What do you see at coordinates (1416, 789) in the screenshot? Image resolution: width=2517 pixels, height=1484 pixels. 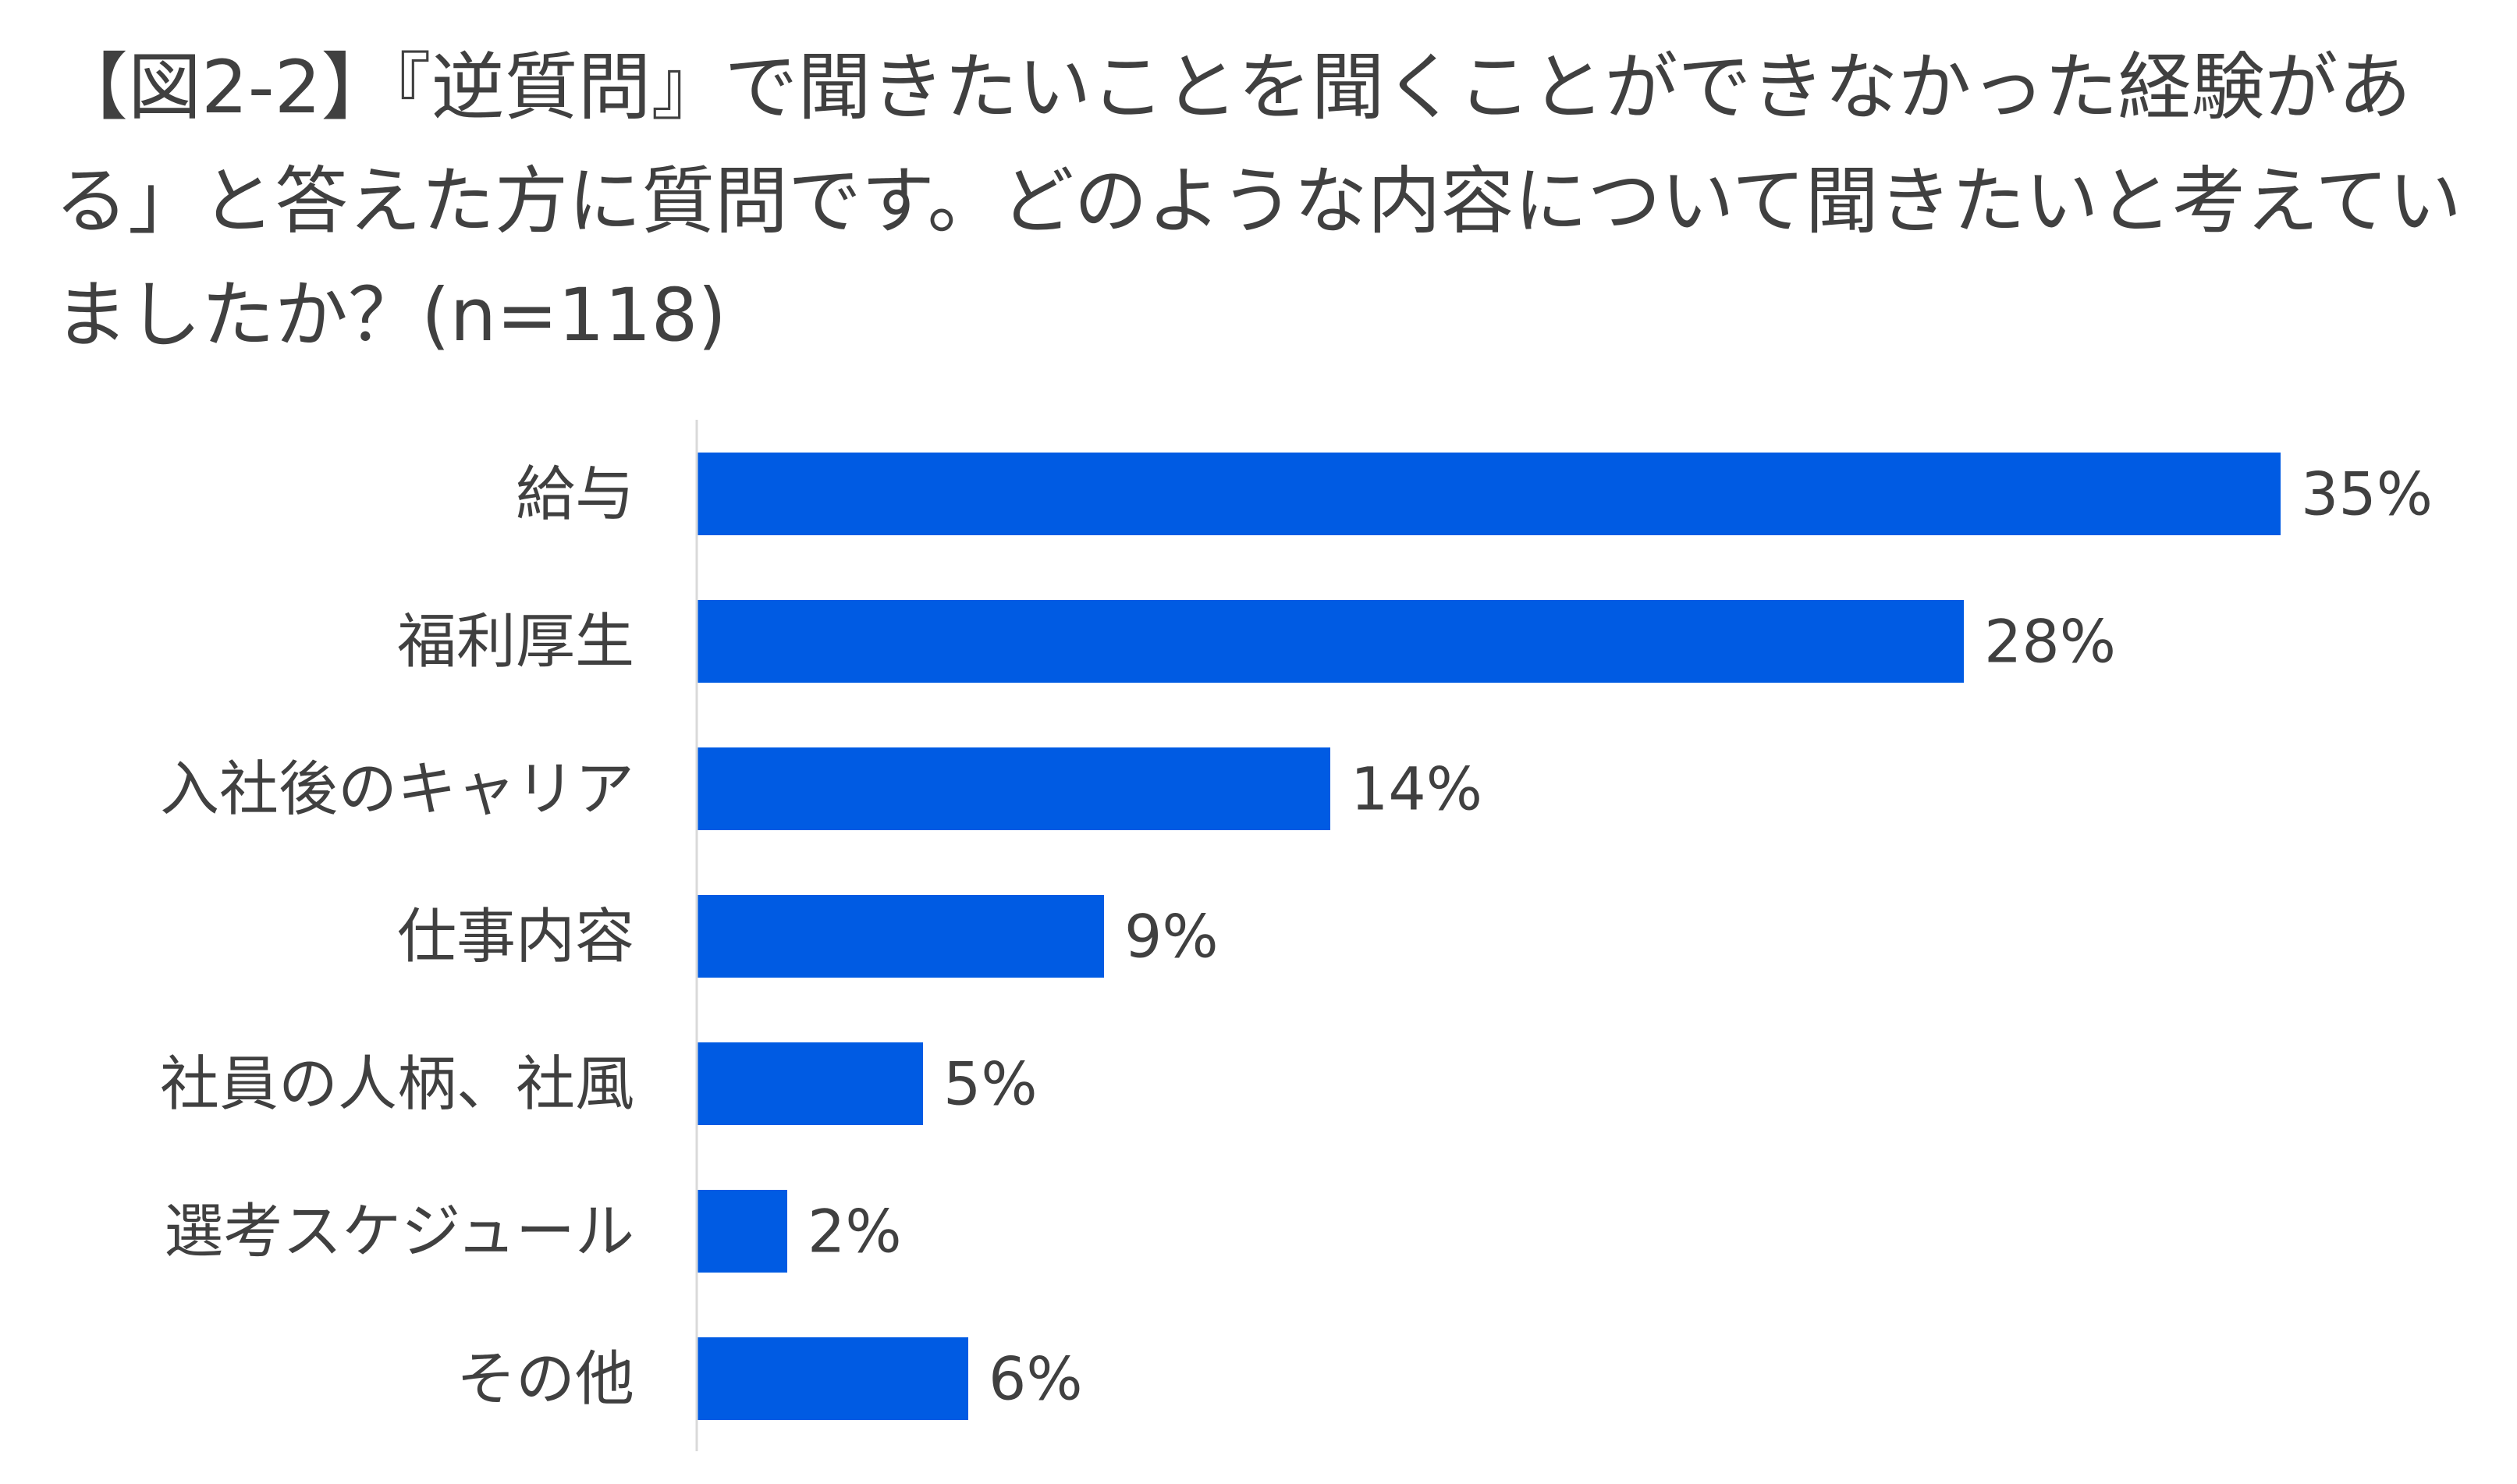 I see `value-label-2: 14%` at bounding box center [1416, 789].